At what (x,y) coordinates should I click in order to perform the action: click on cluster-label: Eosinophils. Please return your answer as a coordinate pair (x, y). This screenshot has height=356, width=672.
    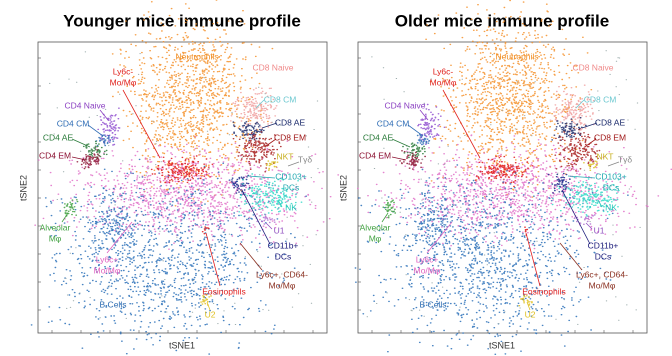
    Looking at the image, I should click on (223, 291).